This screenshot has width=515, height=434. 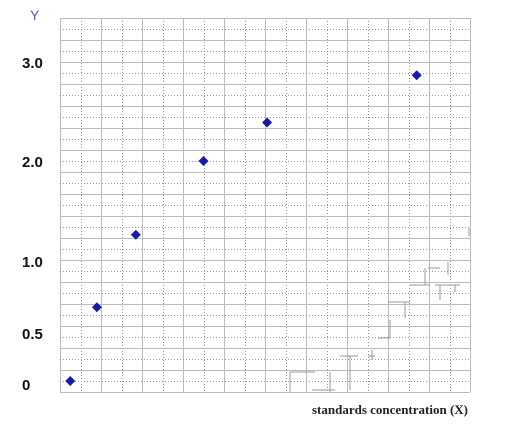 What do you see at coordinates (390, 409) in the screenshot?
I see `x-axis-label: standards concentration (X)` at bounding box center [390, 409].